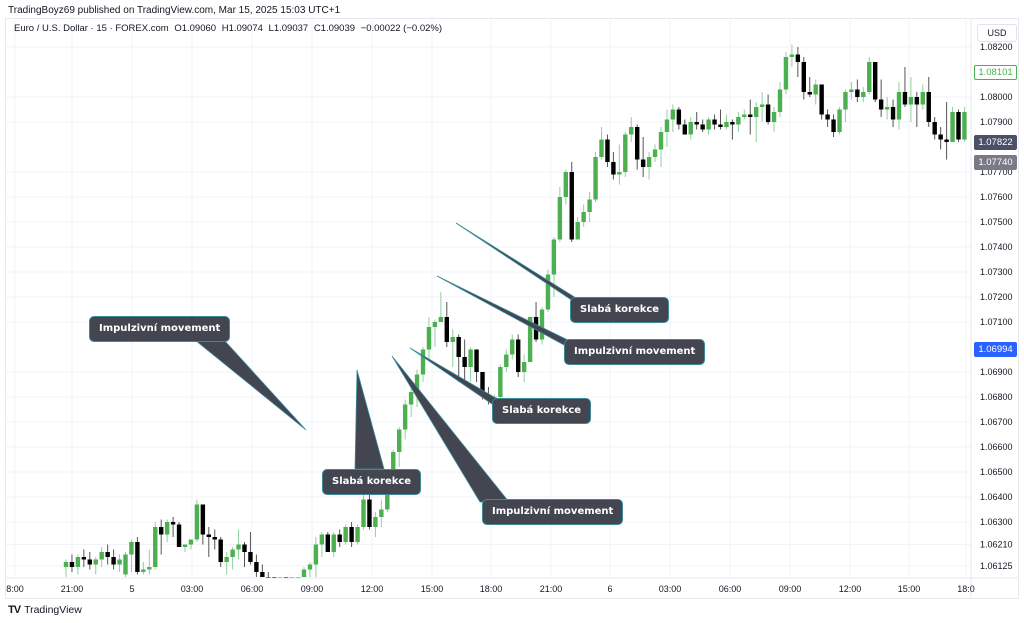 The image size is (1024, 623). Describe the element at coordinates (995, 162) in the screenshot. I see `price-tag: 1.07740` at that location.